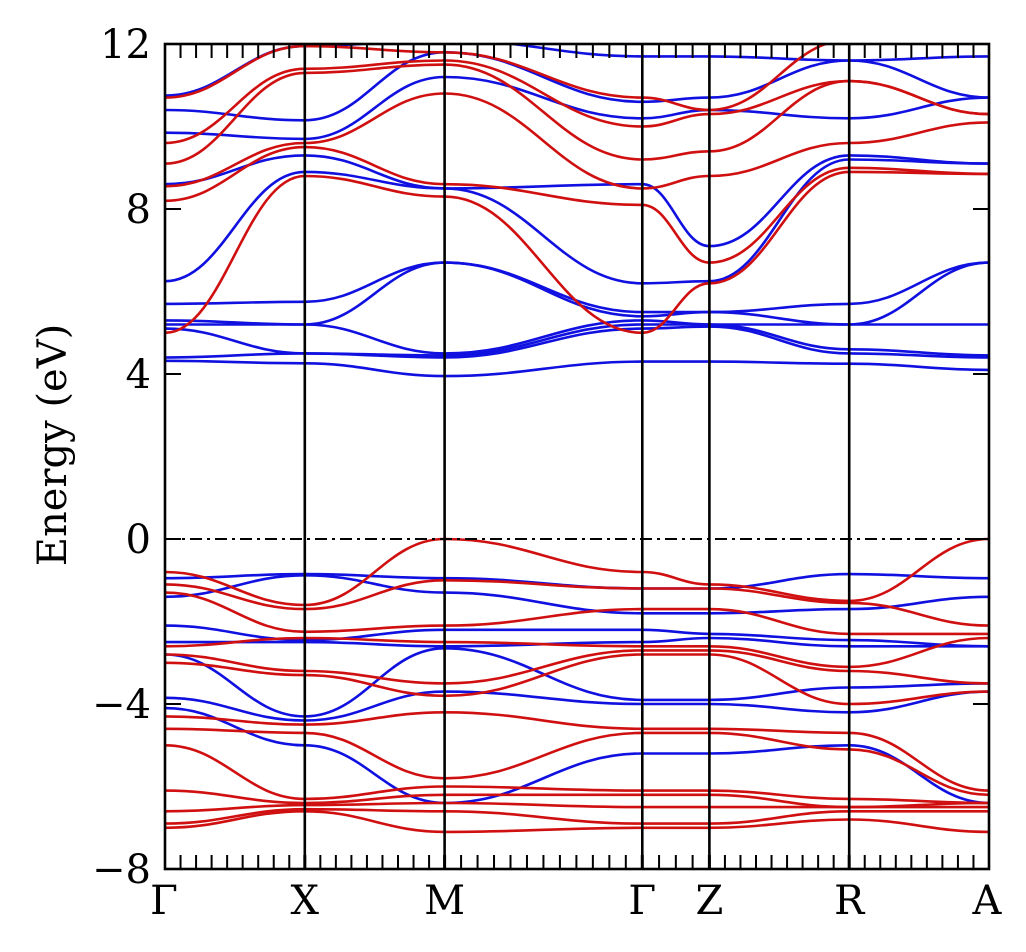 Image resolution: width=1026 pixels, height=952 pixels. What do you see at coordinates (121, 870) in the screenshot?
I see `y-tick-label: −8` at bounding box center [121, 870].